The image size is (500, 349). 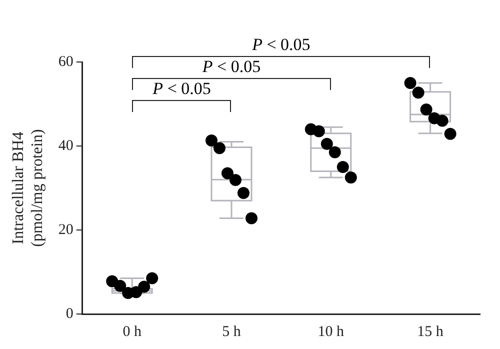 I want to click on x-tick-label: 15 h, so click(x=430, y=332).